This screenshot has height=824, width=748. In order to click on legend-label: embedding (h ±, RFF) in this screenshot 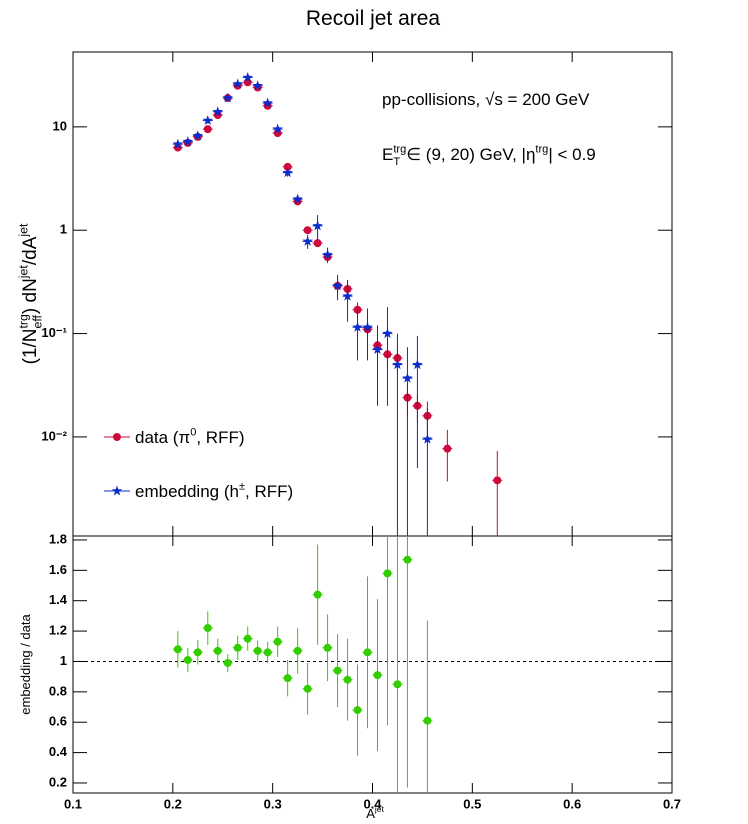, I will do `click(214, 490)`.